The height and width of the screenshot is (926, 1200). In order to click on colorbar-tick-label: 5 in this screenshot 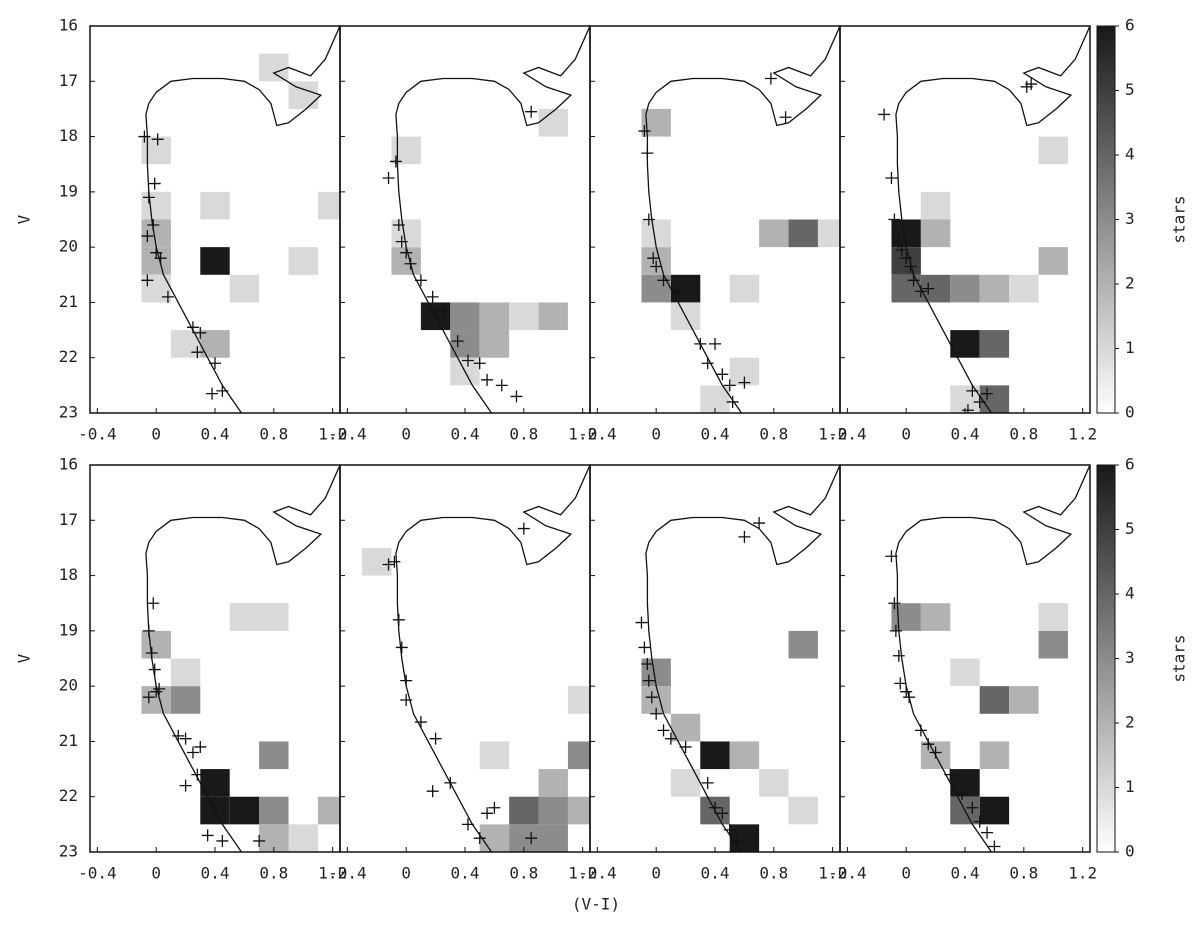, I will do `click(1130, 528)`.